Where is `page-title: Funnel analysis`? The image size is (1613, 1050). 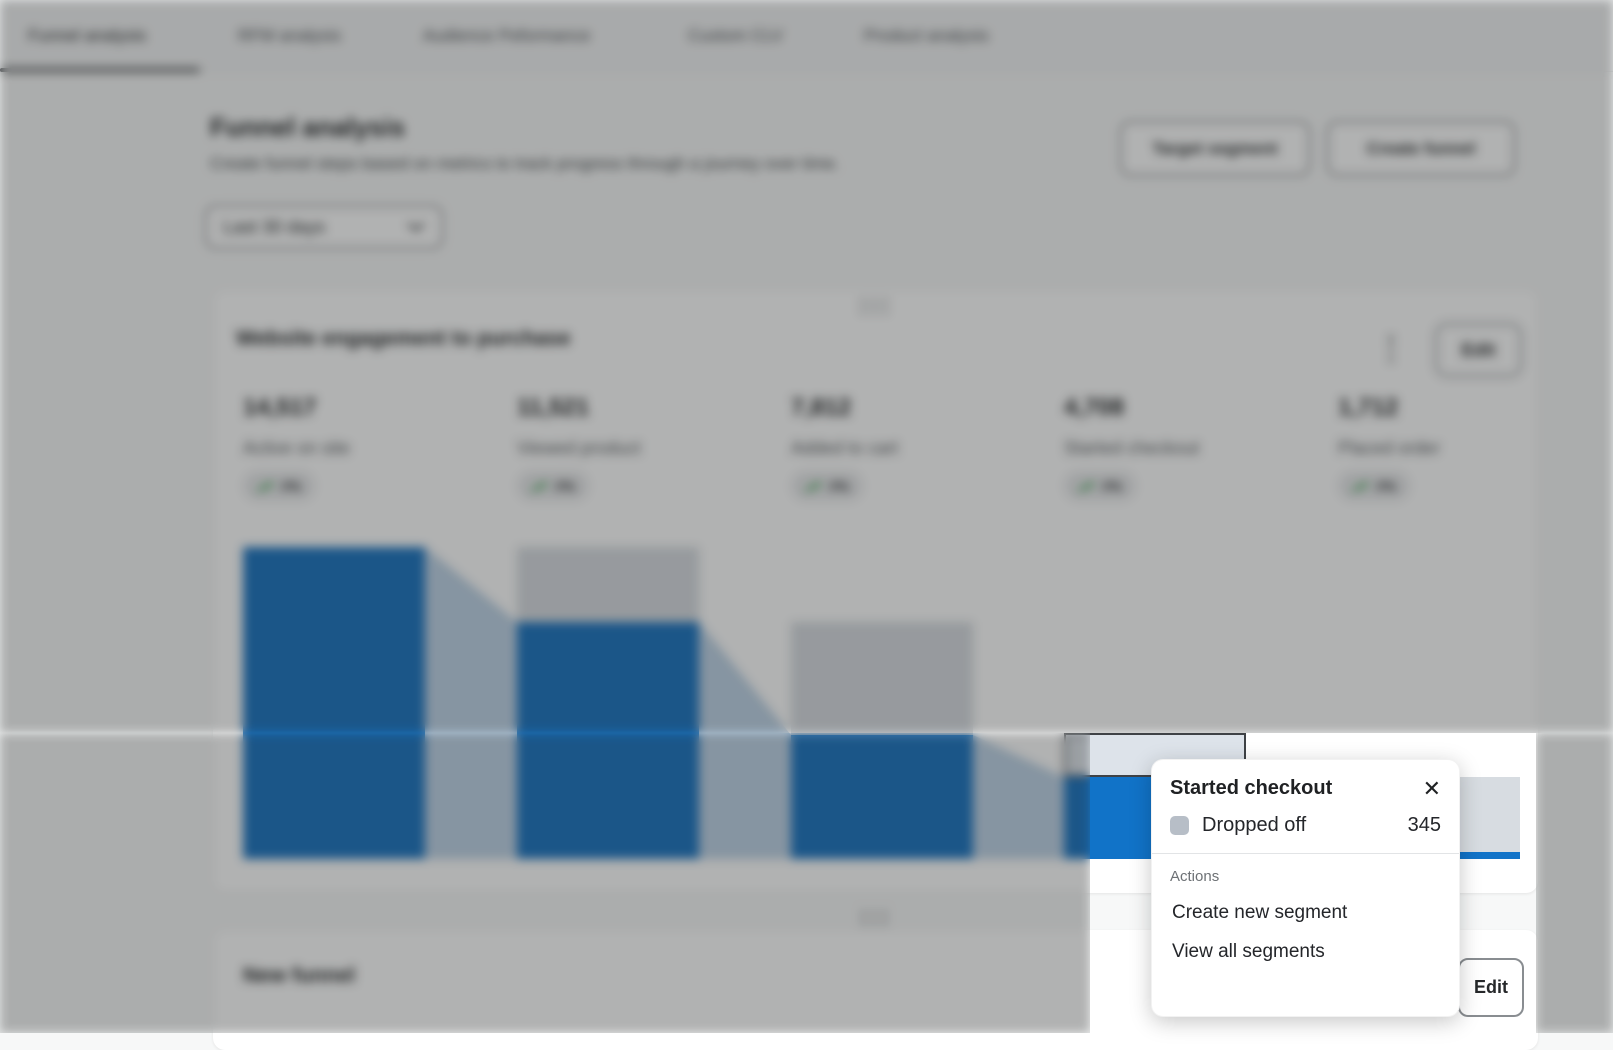
page-title: Funnel analysis is located at coordinates (308, 127).